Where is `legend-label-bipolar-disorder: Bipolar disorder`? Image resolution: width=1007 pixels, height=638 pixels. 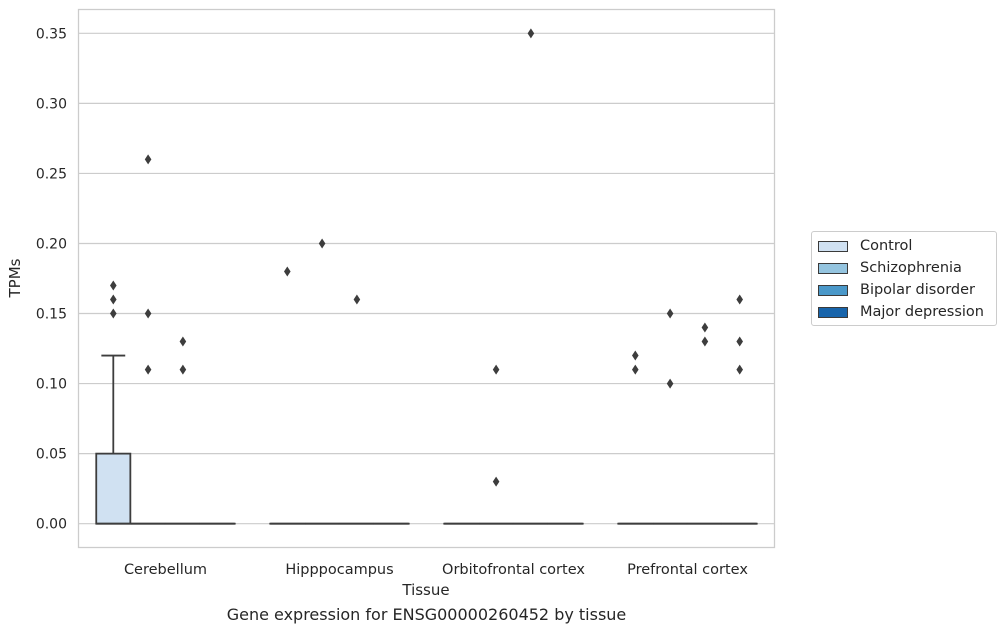 legend-label-bipolar-disorder: Bipolar disorder is located at coordinates (917, 290).